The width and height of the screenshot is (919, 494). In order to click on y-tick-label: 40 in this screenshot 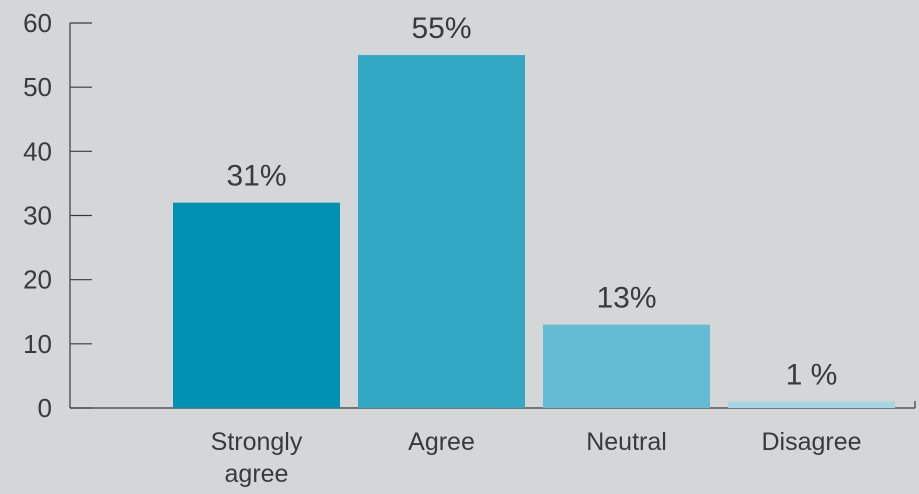, I will do `click(37, 151)`.